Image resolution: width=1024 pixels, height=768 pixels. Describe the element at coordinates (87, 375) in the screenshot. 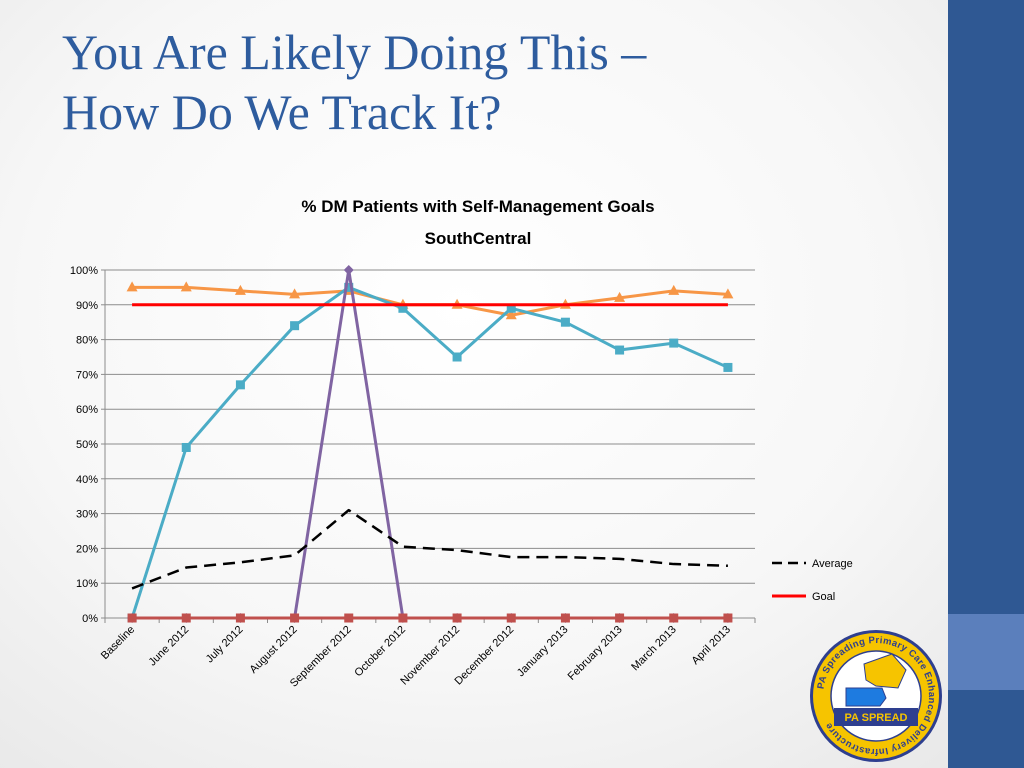

I see `y-tick-label: 70%` at that location.